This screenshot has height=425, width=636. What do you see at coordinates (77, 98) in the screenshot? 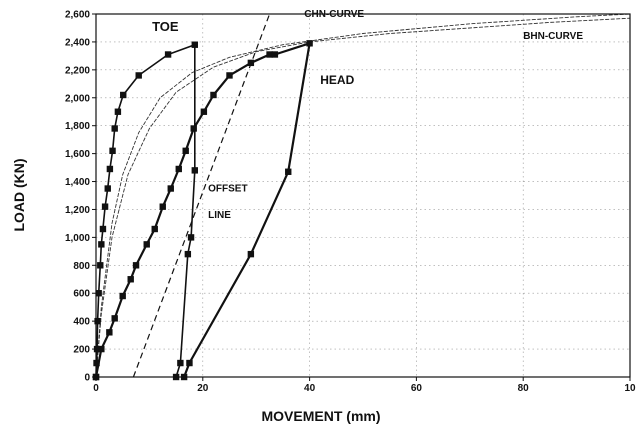
I see `y-tick-label: 2,000` at bounding box center [77, 98].